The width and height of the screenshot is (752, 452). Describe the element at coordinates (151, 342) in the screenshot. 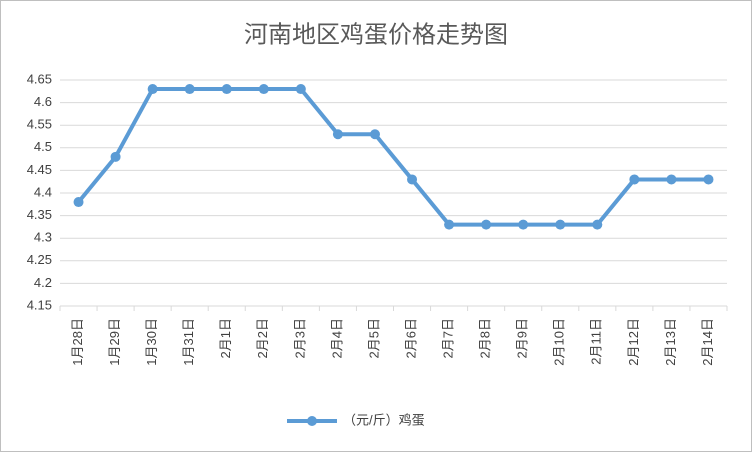

I see `x-tick-label: 1月30日` at that location.